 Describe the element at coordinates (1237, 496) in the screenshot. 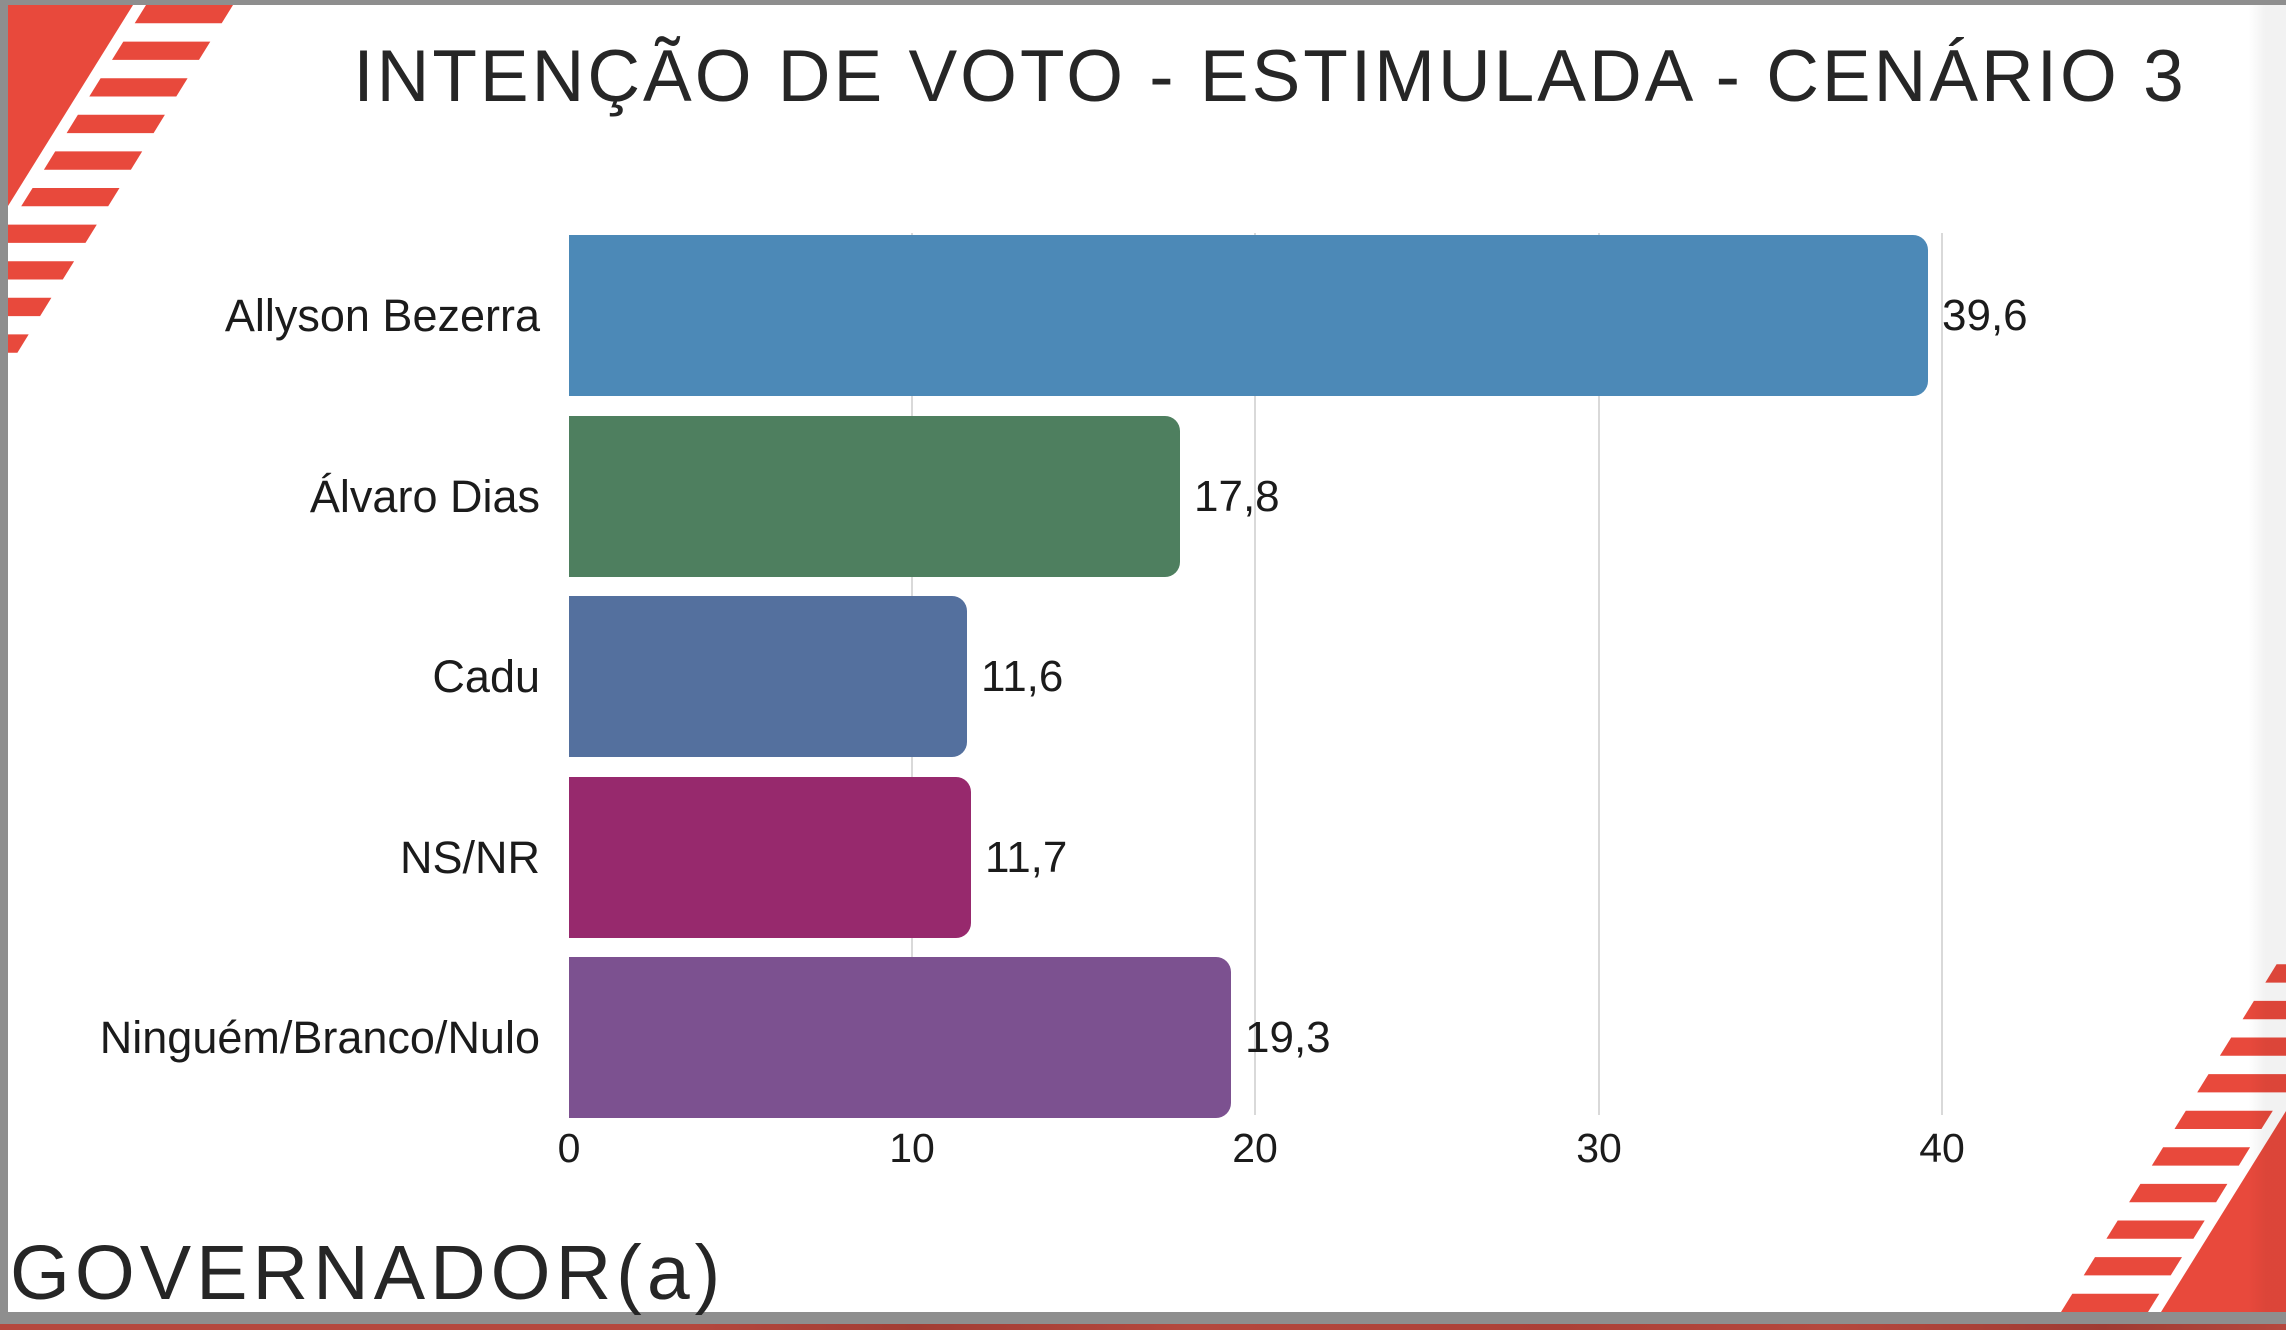

I see `value-label: 17,8` at that location.